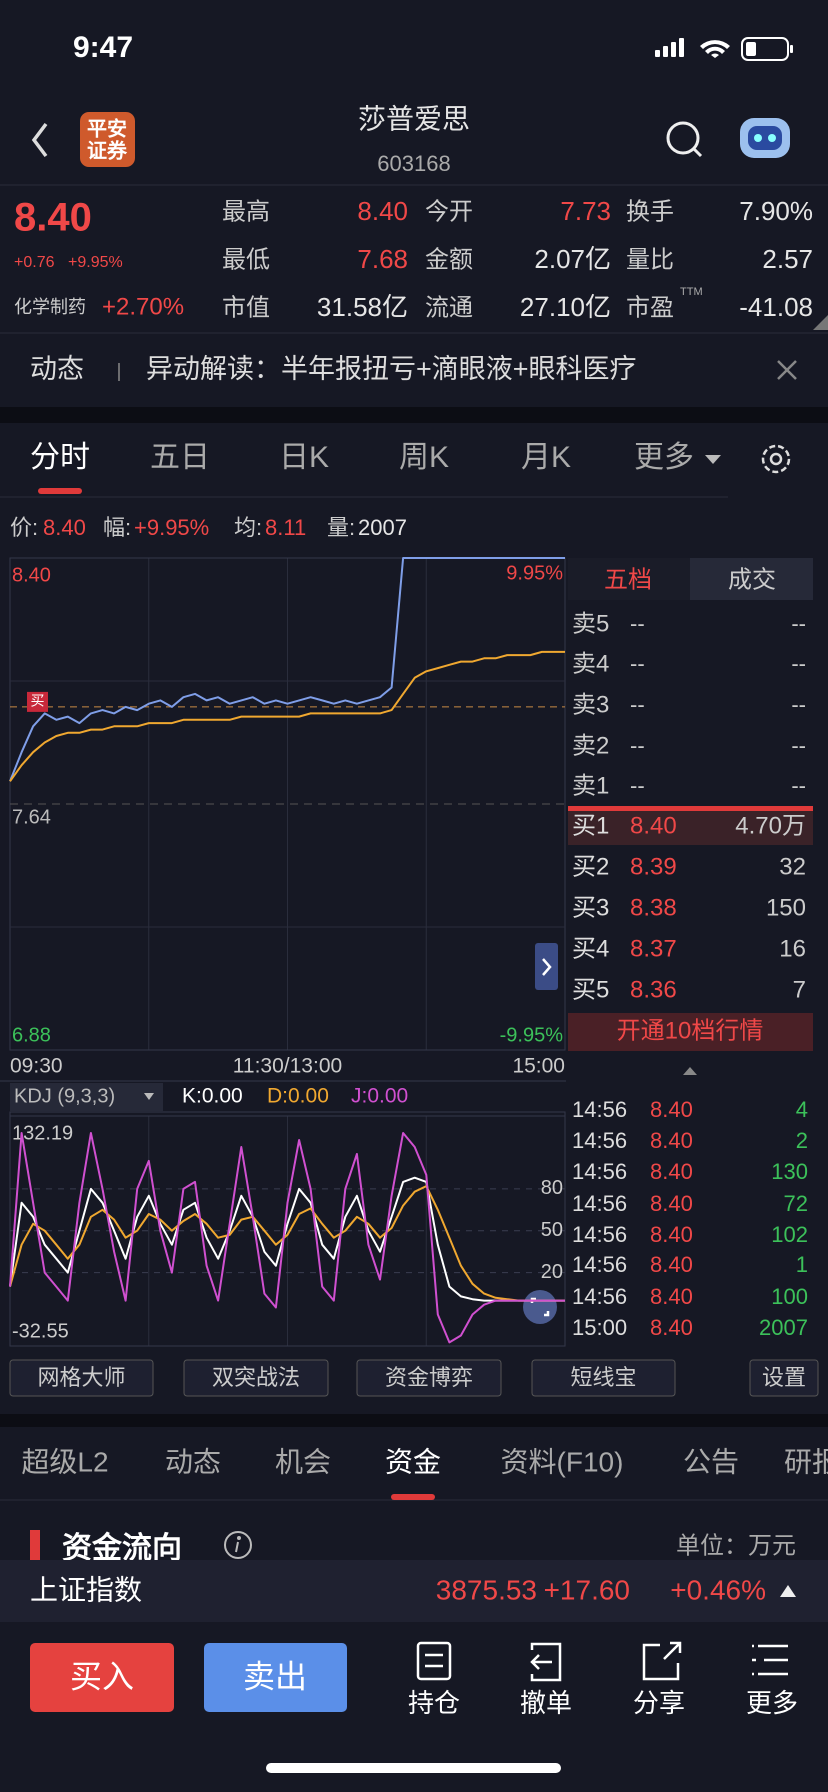 The image size is (828, 1792). Describe the element at coordinates (653, 989) in the screenshot. I see `bid-price: 8.36` at that location.